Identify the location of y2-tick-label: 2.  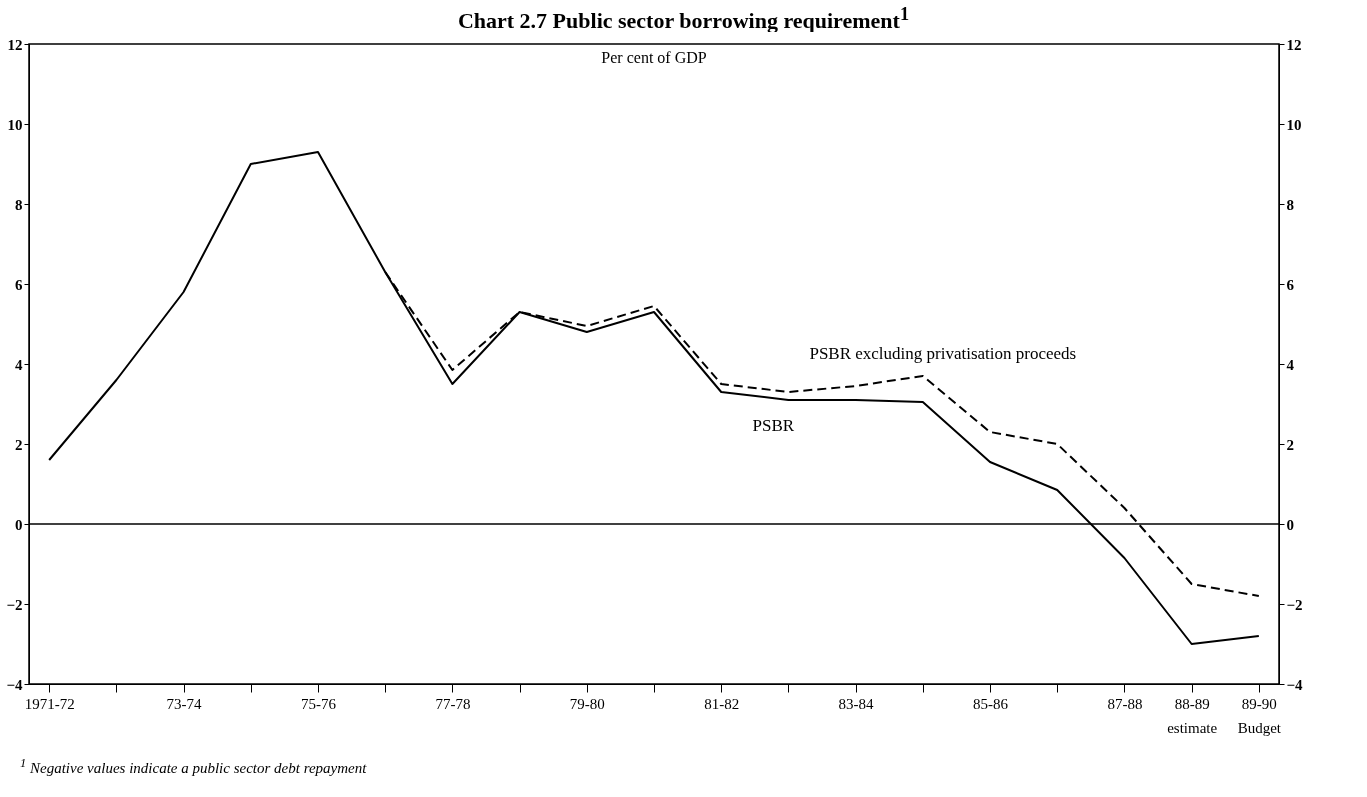
(1290, 444).